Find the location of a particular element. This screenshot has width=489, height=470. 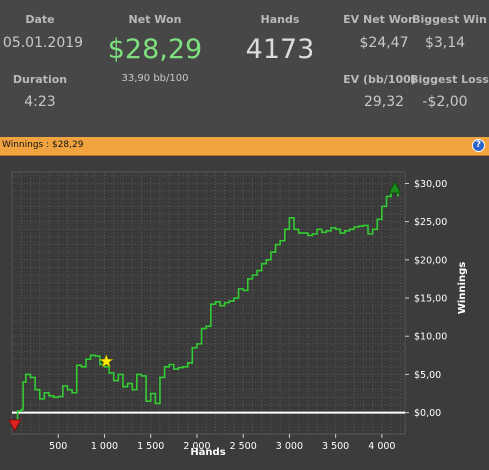

y-tick-label: $10,00 is located at coordinates (430, 337).